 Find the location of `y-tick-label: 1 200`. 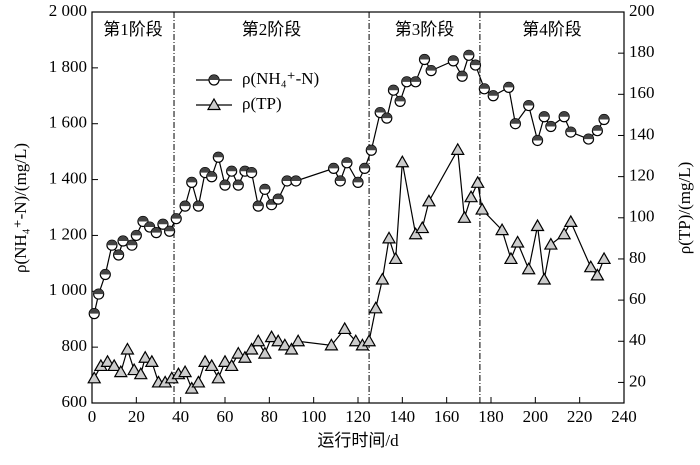

y-tick-label: 1 200 is located at coordinates (68, 233).